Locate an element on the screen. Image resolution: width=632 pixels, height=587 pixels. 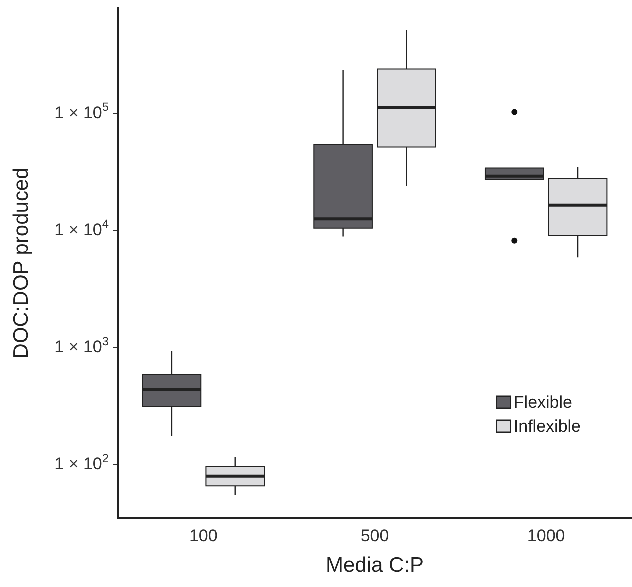
y-axis-title: DOC:DOP produced is located at coordinates (21, 263).